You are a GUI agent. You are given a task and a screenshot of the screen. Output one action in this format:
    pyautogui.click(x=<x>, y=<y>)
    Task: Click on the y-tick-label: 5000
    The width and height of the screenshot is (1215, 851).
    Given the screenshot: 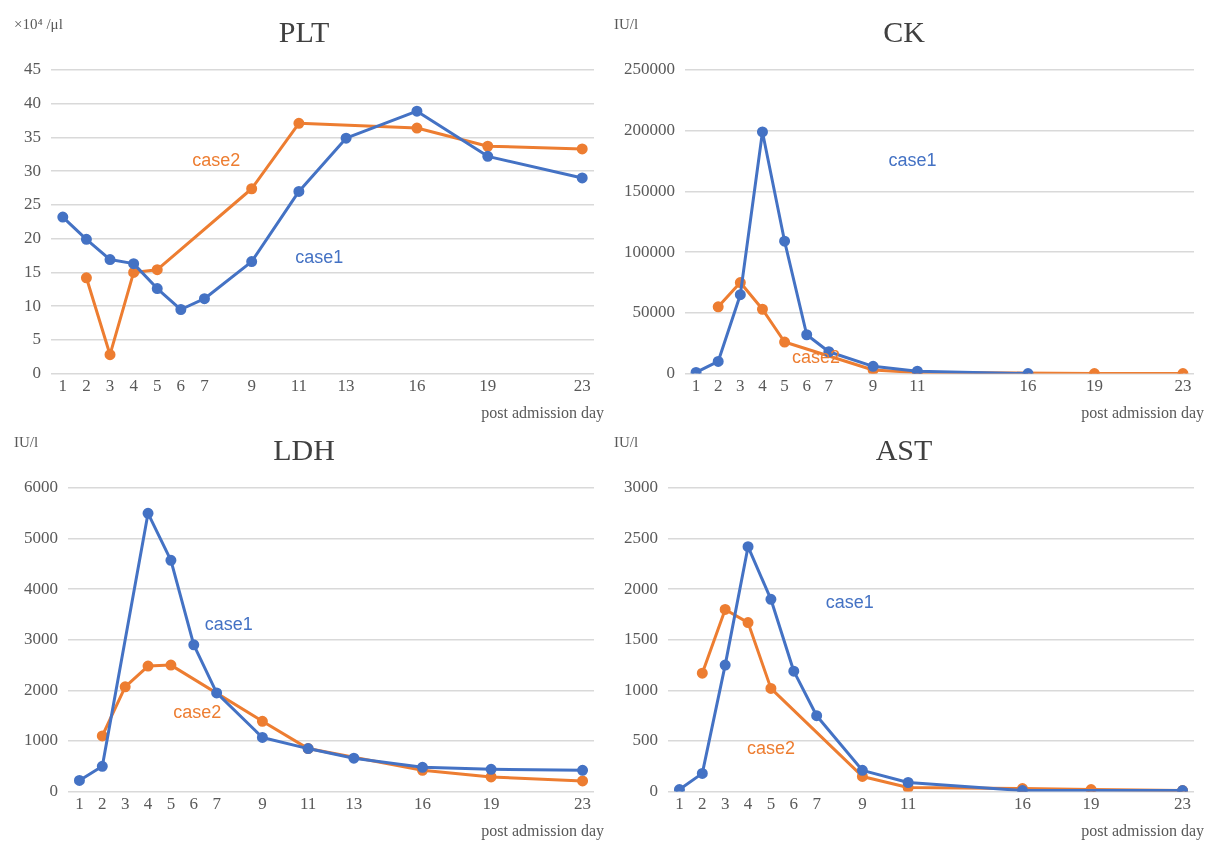 What is the action you would take?
    pyautogui.click(x=41, y=538)
    